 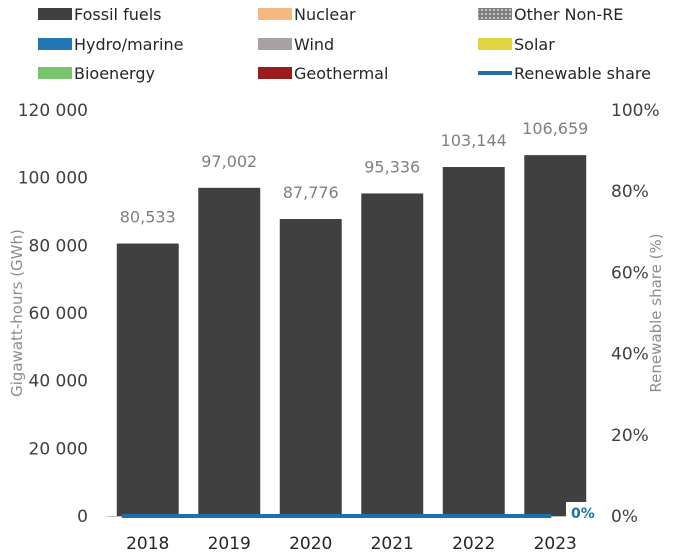 What do you see at coordinates (55, 14) in the screenshot?
I see `legend-swatch-fossil-fuels` at bounding box center [55, 14].